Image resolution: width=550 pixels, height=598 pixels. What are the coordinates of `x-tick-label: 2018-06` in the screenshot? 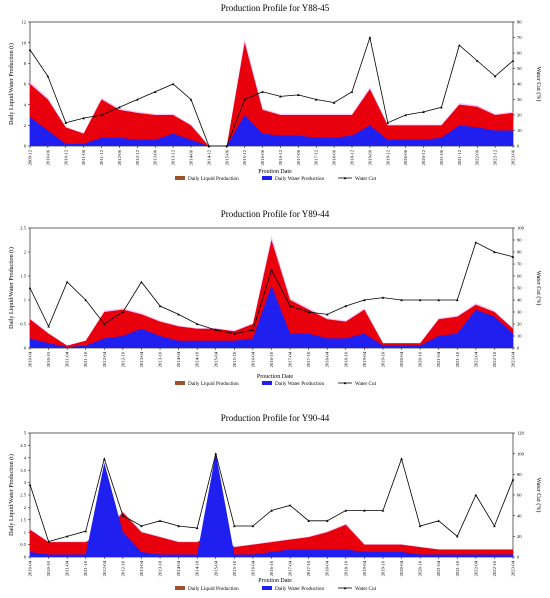 It's located at (334, 157).